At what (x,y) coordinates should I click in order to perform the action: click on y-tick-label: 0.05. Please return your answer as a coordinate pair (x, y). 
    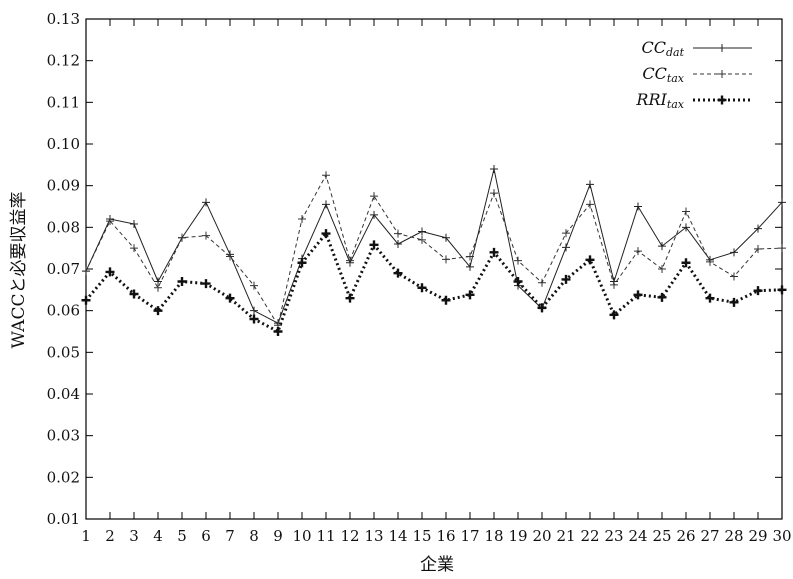
    Looking at the image, I should click on (63, 352).